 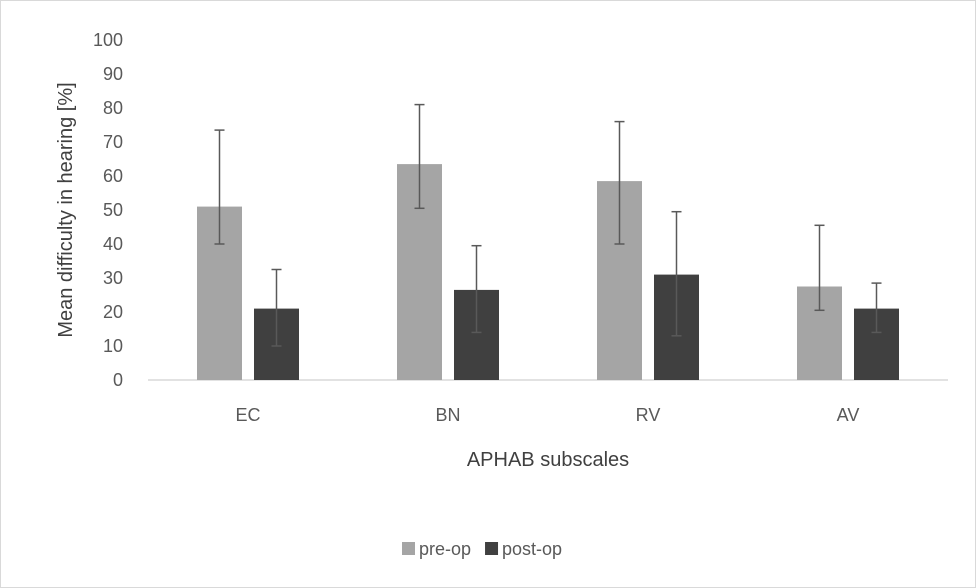 What do you see at coordinates (113, 312) in the screenshot?
I see `y-tick-label: 20` at bounding box center [113, 312].